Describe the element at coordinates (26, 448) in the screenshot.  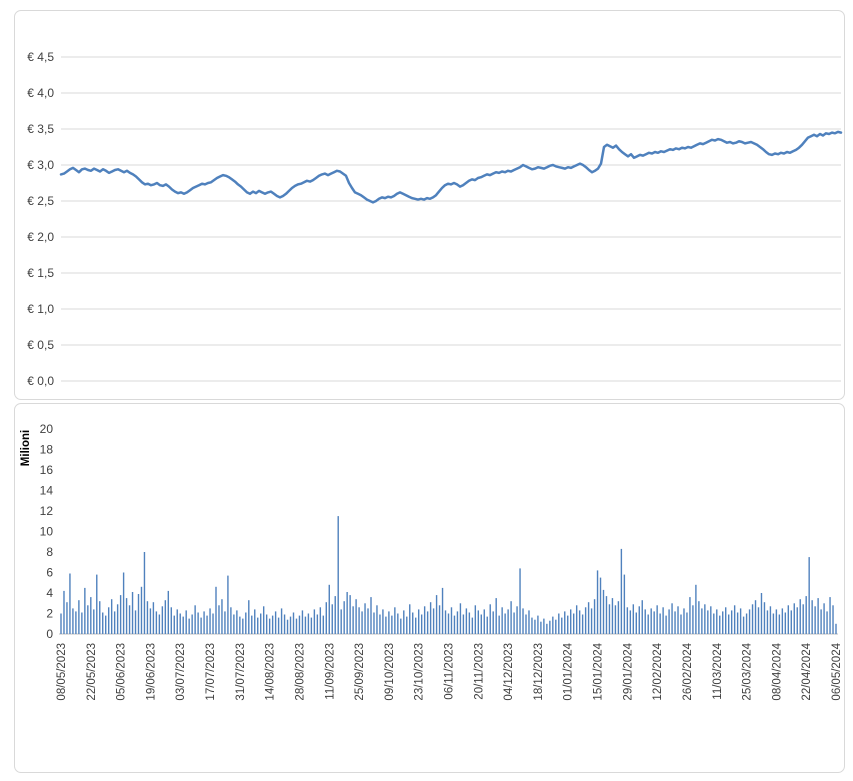
I see `volume-axis-title: Milioni` at that location.